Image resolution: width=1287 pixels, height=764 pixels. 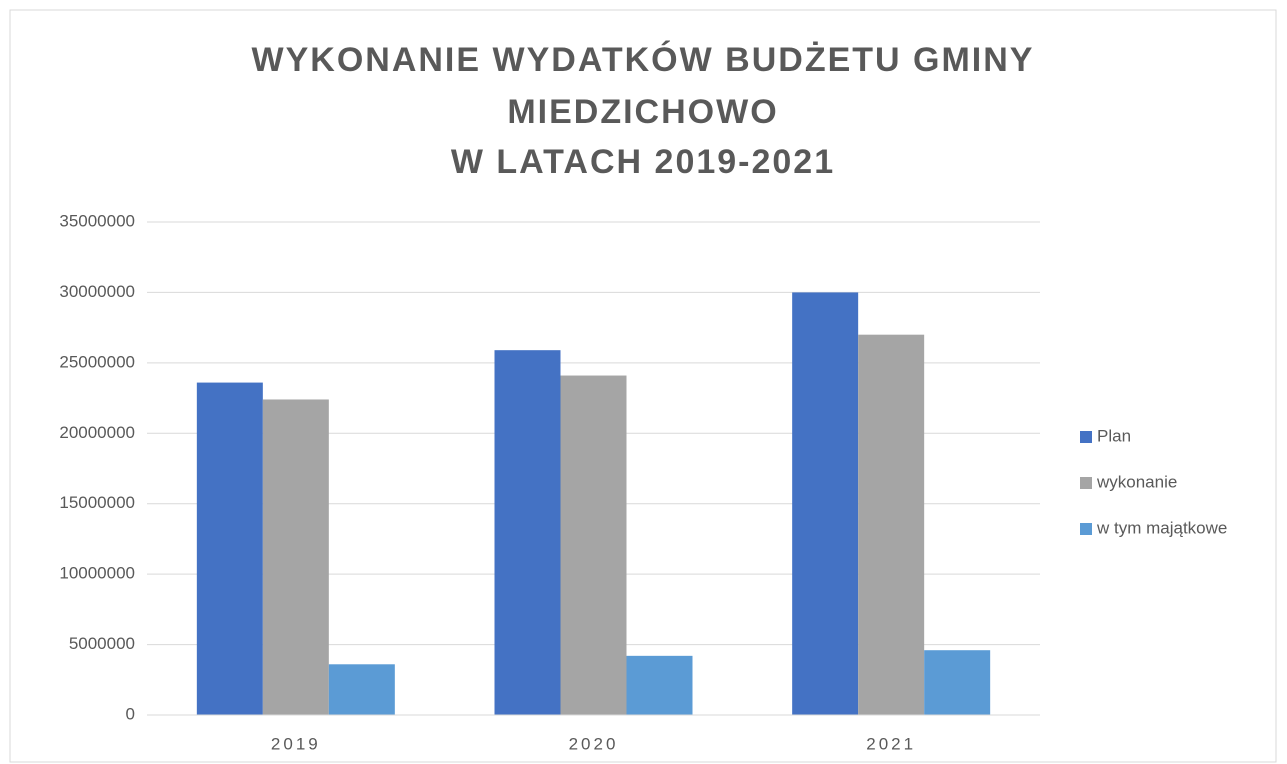 I want to click on y-tick-label: 30000000, so click(x=97, y=291).